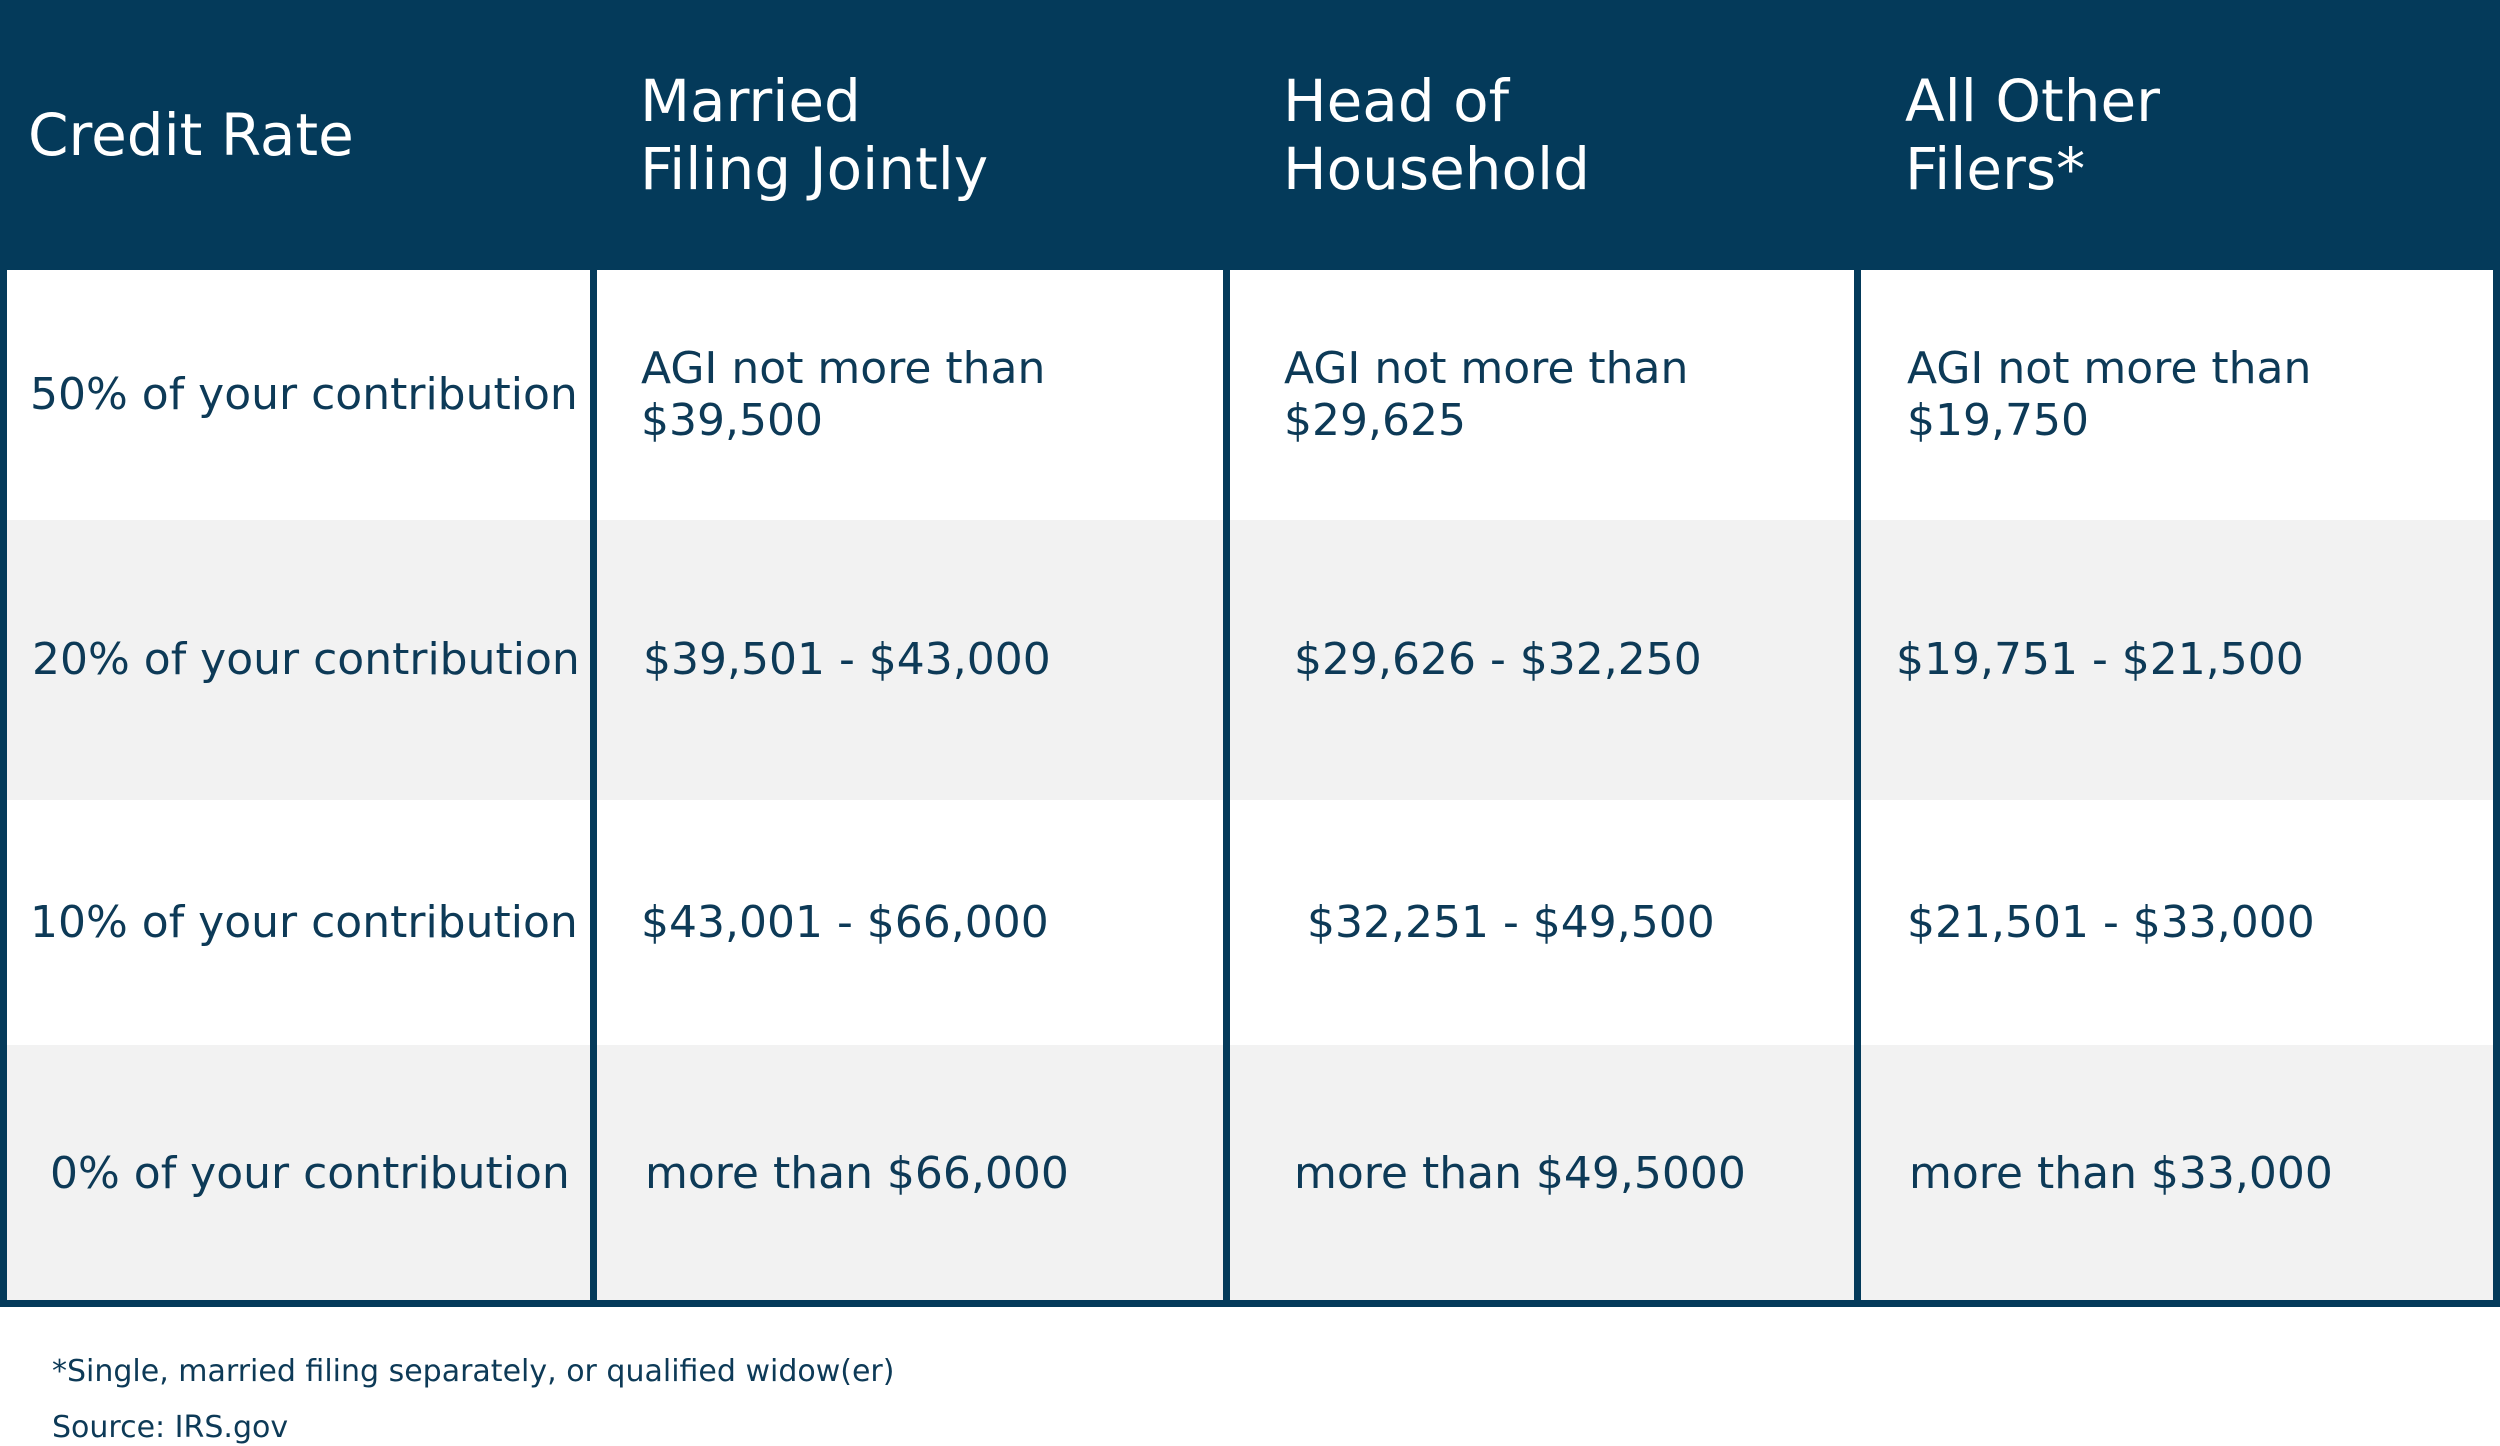  I want to click on married-filing-jointly-cell: $39,501 - $43,000, so click(847, 659).